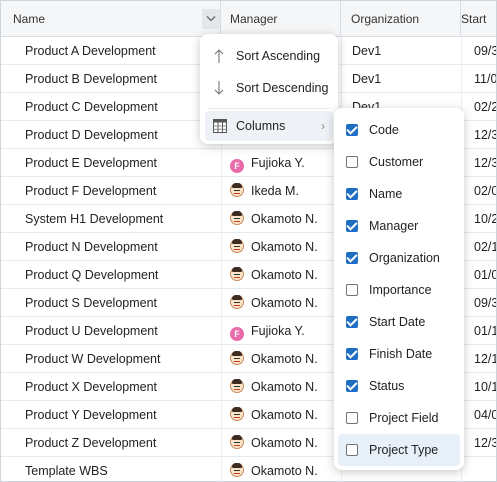 The image size is (497, 482). Describe the element at coordinates (91, 163) in the screenshot. I see `cell-text: Product E Development` at that location.